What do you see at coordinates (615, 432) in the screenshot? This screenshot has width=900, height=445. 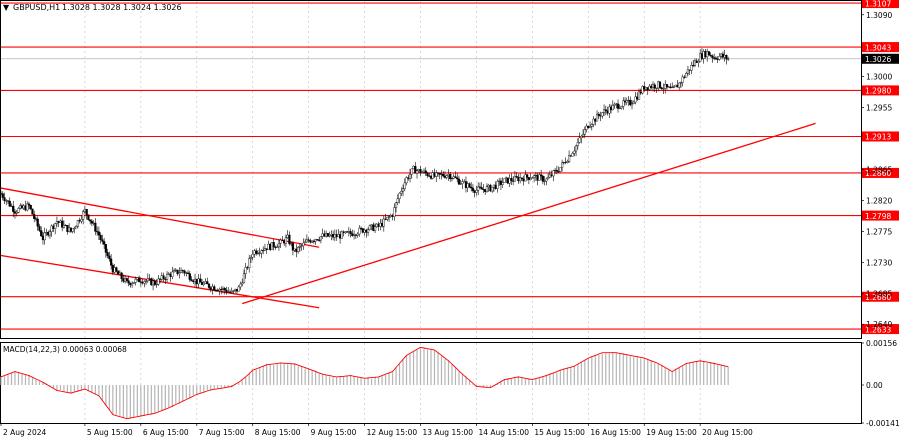 I see `time-tick-label: 16 Aug 15:00` at bounding box center [615, 432].